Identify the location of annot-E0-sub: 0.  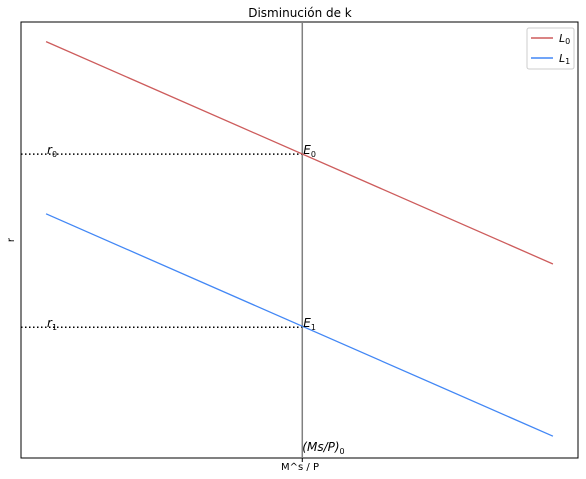
(313, 154).